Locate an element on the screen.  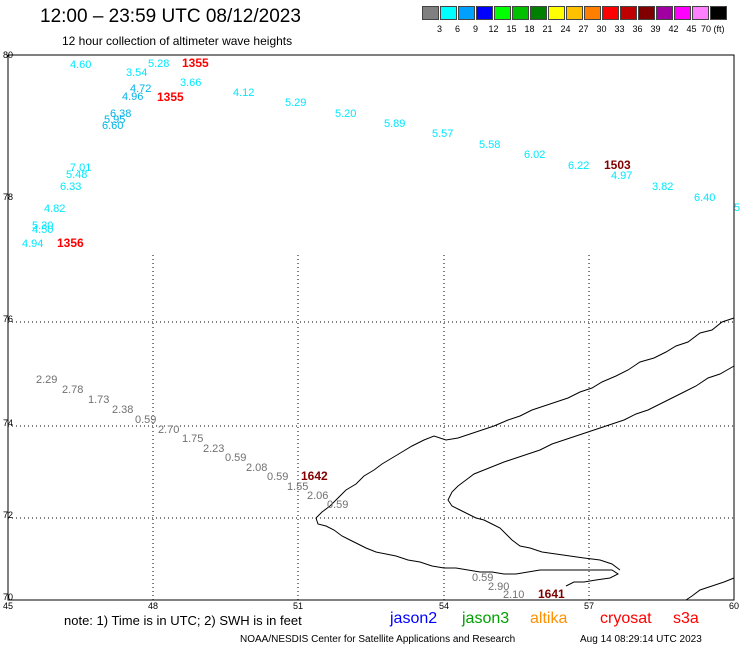
colorbar-label: 33 is located at coordinates (619, 29).